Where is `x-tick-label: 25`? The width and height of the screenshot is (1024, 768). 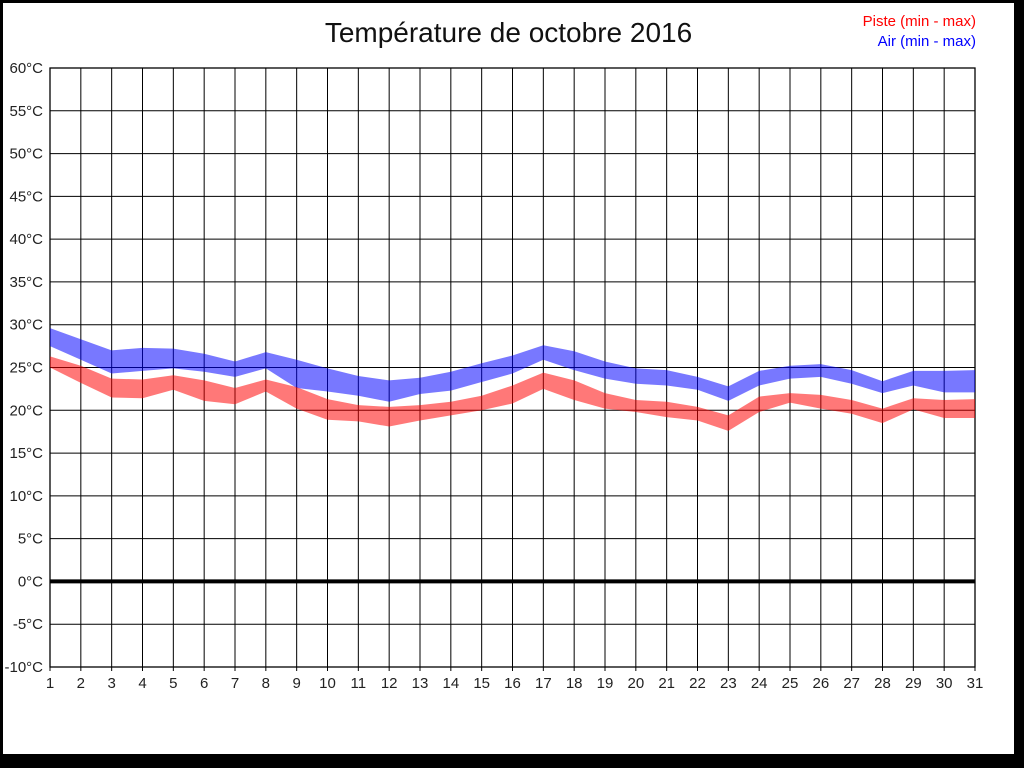 x-tick-label: 25 is located at coordinates (790, 683).